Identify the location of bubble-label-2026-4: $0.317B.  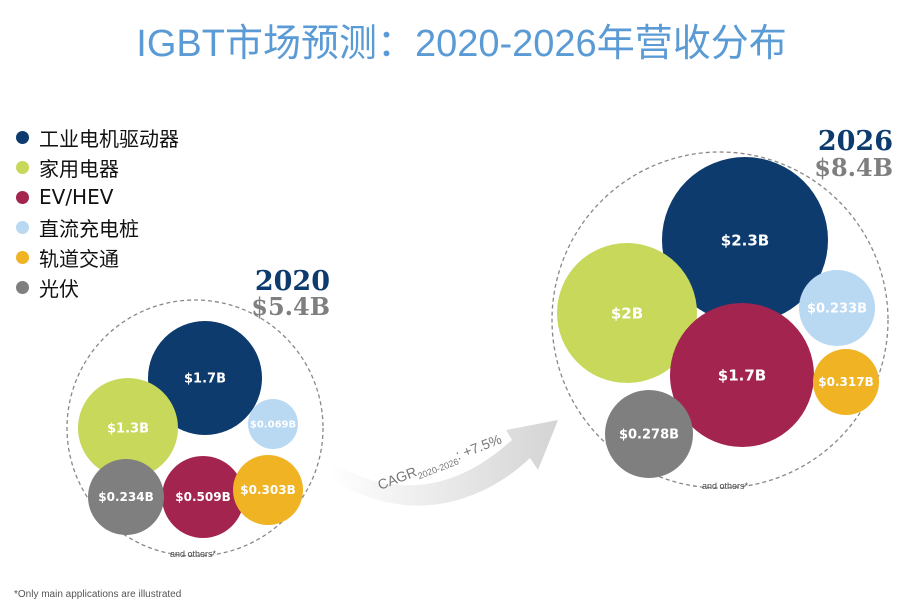
(845, 382).